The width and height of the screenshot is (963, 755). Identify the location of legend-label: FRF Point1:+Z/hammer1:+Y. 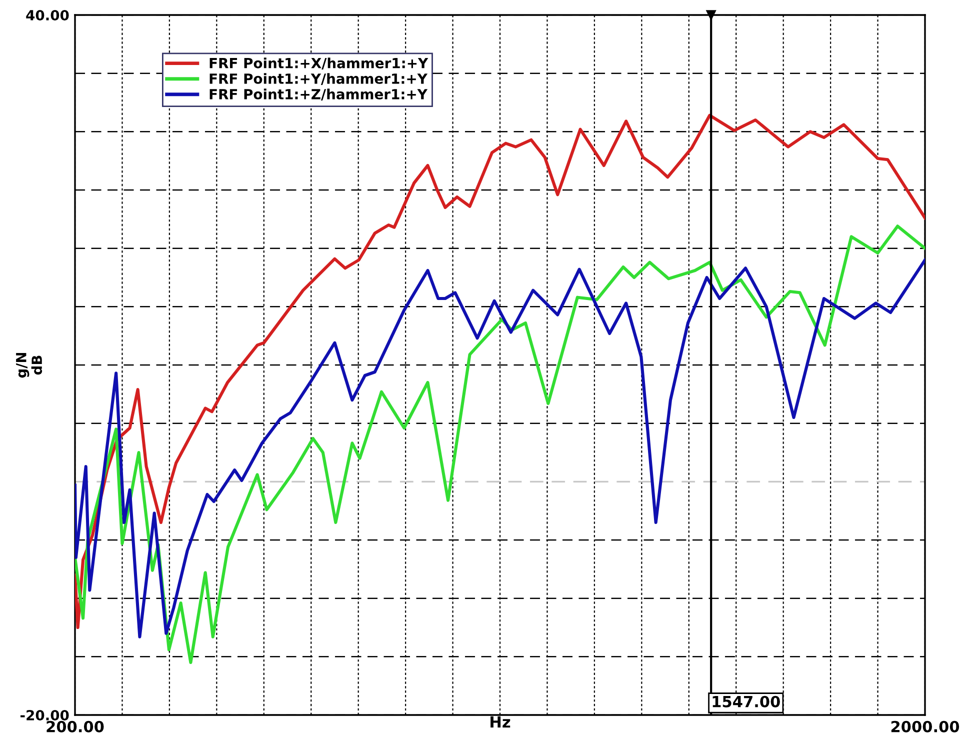
(319, 94).